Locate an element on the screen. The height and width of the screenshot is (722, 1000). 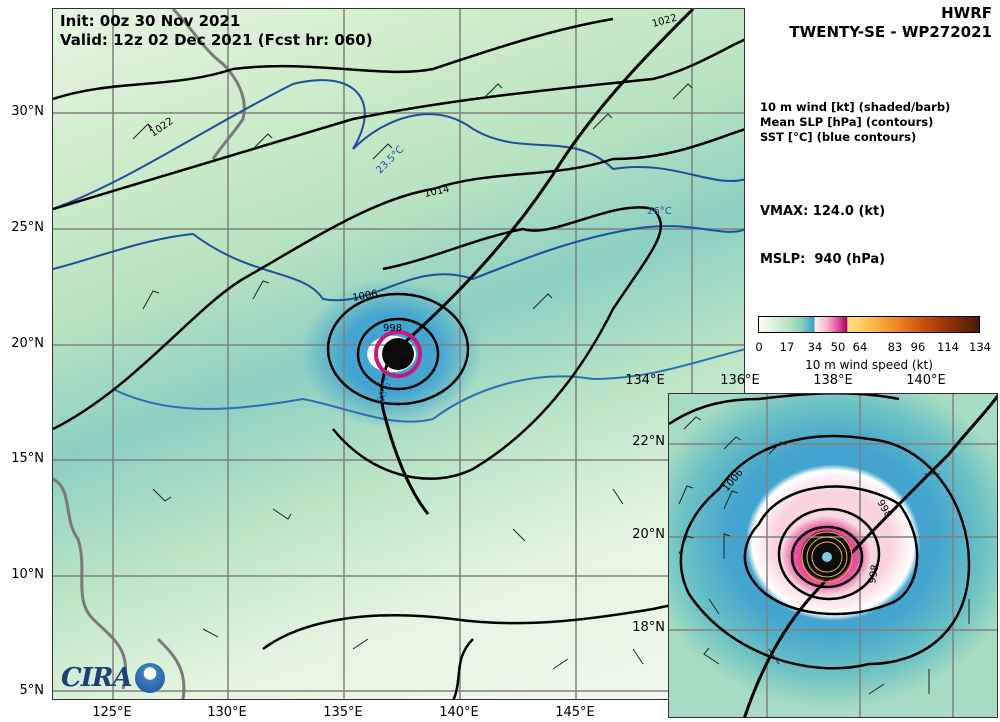
storm-eye is located at coordinates (398, 354).